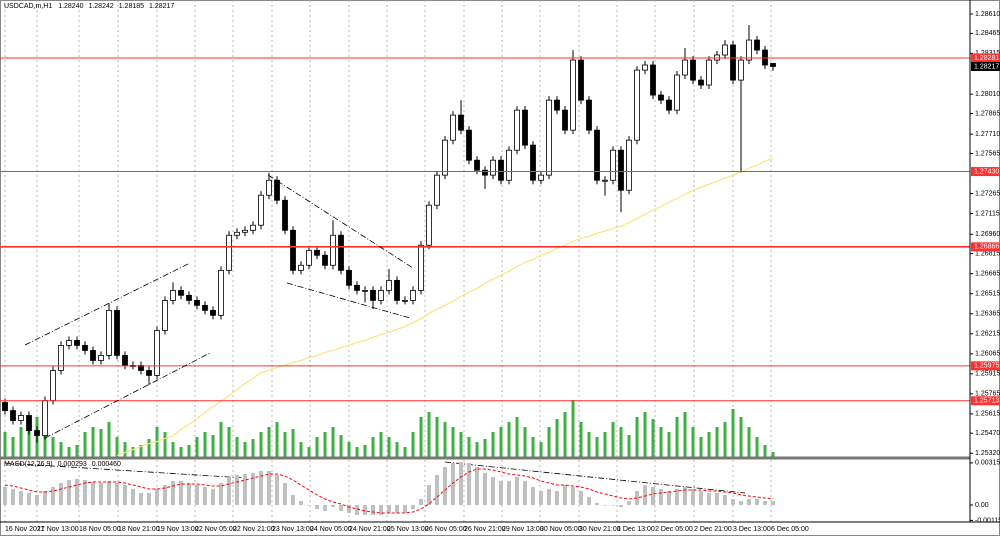  I want to click on x-tick-label: 6 Dec 05:00, so click(790, 529).